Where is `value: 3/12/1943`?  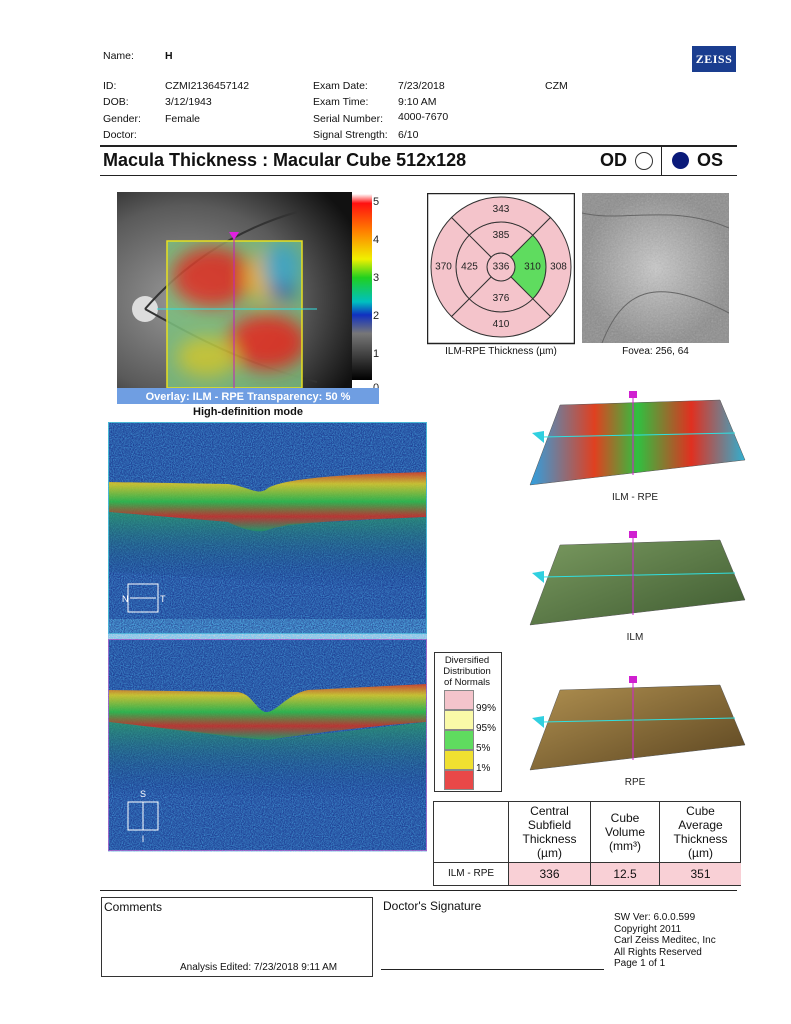 value: 3/12/1943 is located at coordinates (188, 102).